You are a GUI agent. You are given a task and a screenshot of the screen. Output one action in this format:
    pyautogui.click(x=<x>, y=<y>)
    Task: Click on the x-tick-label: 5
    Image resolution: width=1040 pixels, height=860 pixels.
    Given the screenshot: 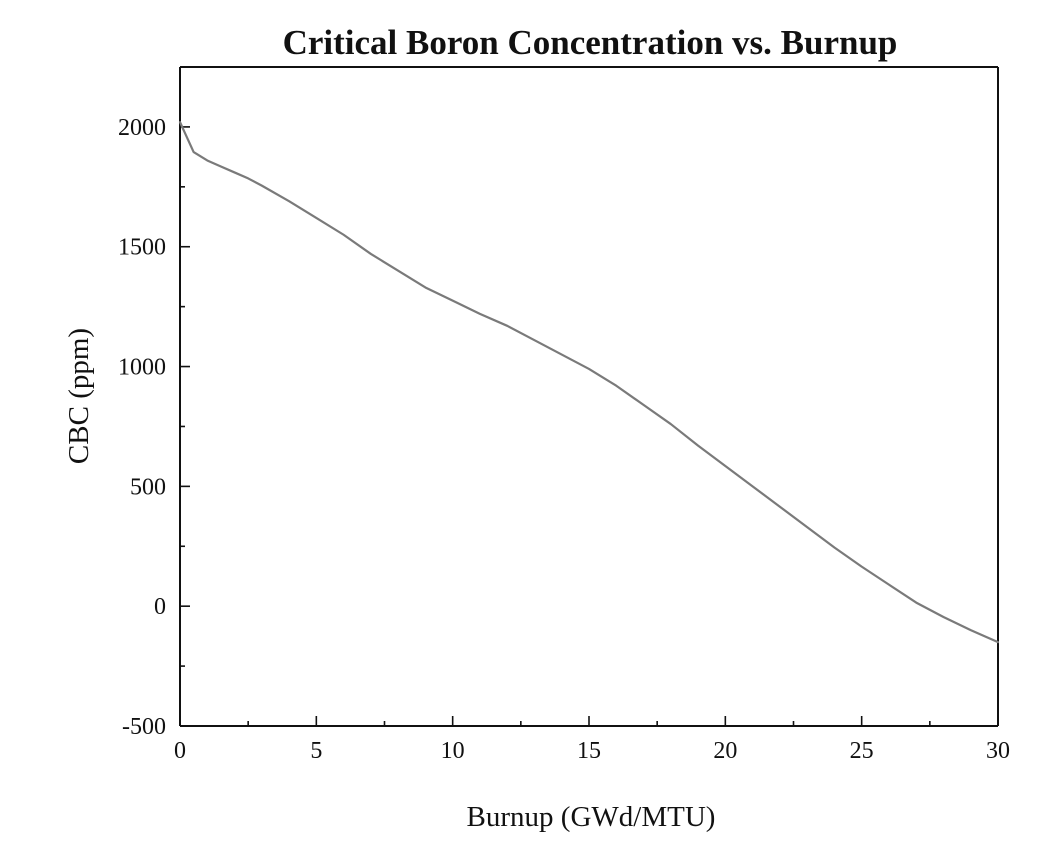 What is the action you would take?
    pyautogui.click(x=316, y=751)
    